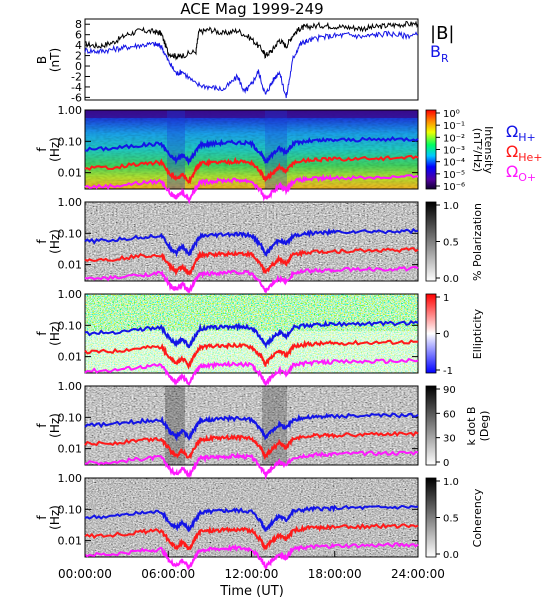  Describe the element at coordinates (335, 574) in the screenshot. I see `time-tick-label: 18:00:00` at that location.